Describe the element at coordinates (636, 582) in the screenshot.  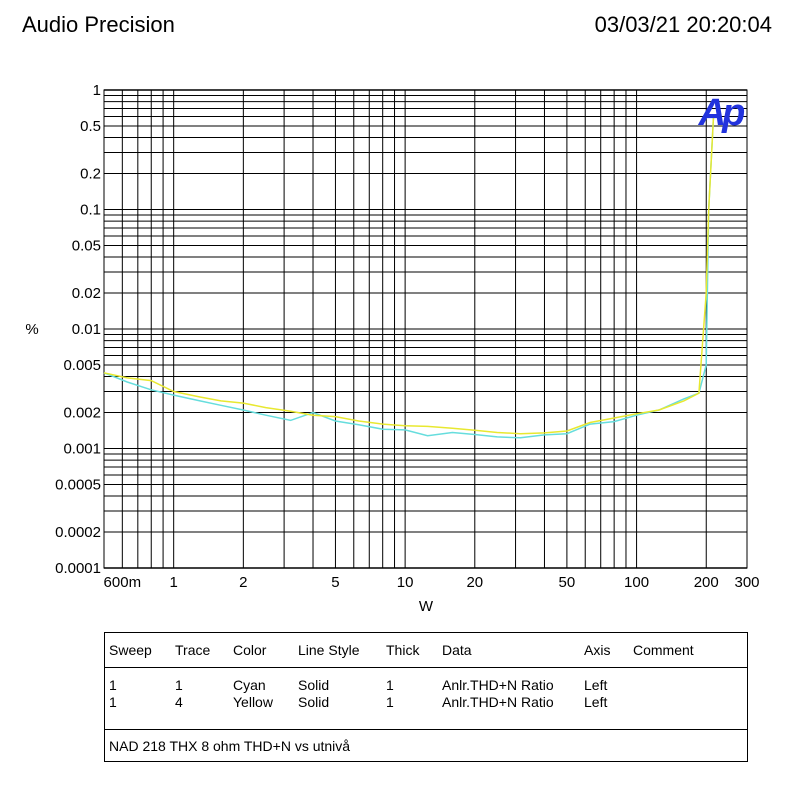
I see `x-tick-label: 100` at that location.